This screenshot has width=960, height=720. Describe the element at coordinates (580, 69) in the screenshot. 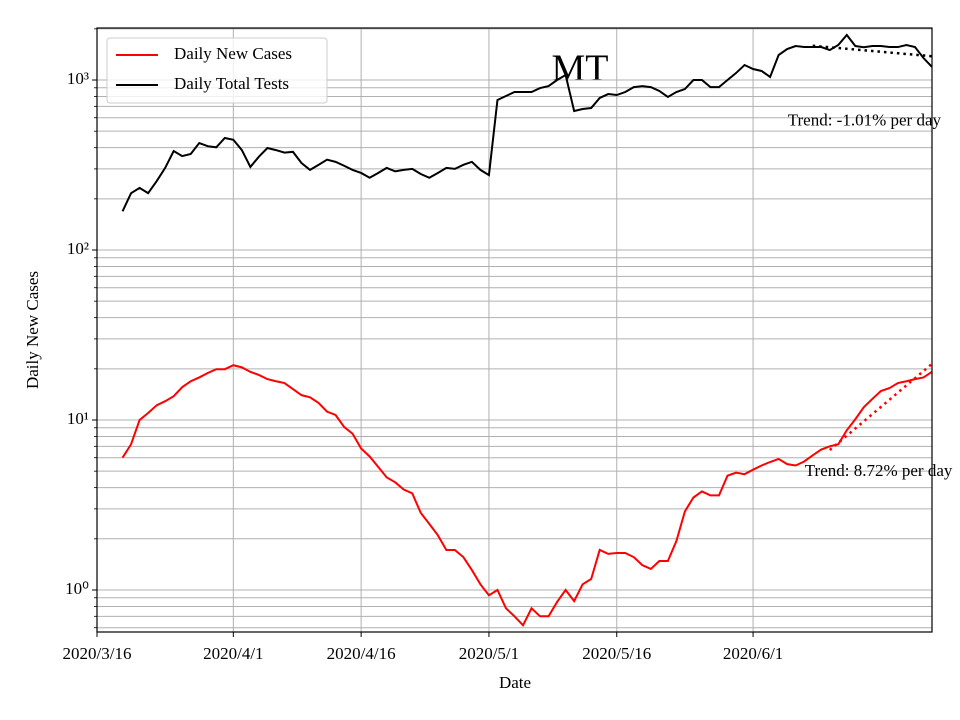

I see `chart-title: MT` at that location.